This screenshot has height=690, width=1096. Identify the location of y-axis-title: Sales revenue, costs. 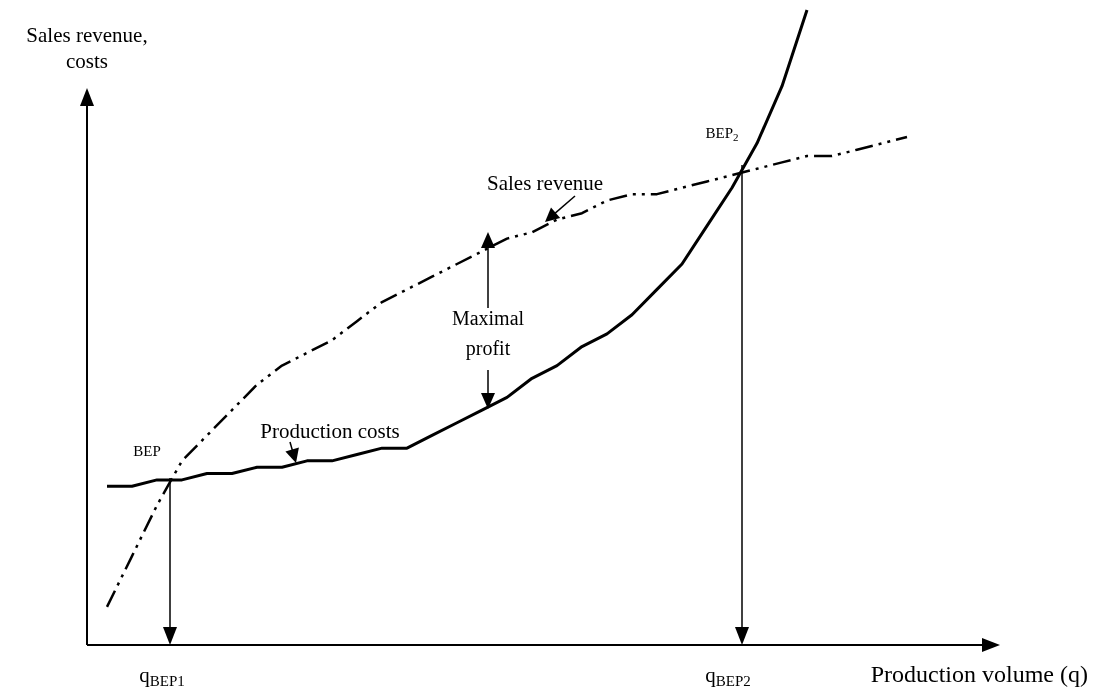
(87, 48).